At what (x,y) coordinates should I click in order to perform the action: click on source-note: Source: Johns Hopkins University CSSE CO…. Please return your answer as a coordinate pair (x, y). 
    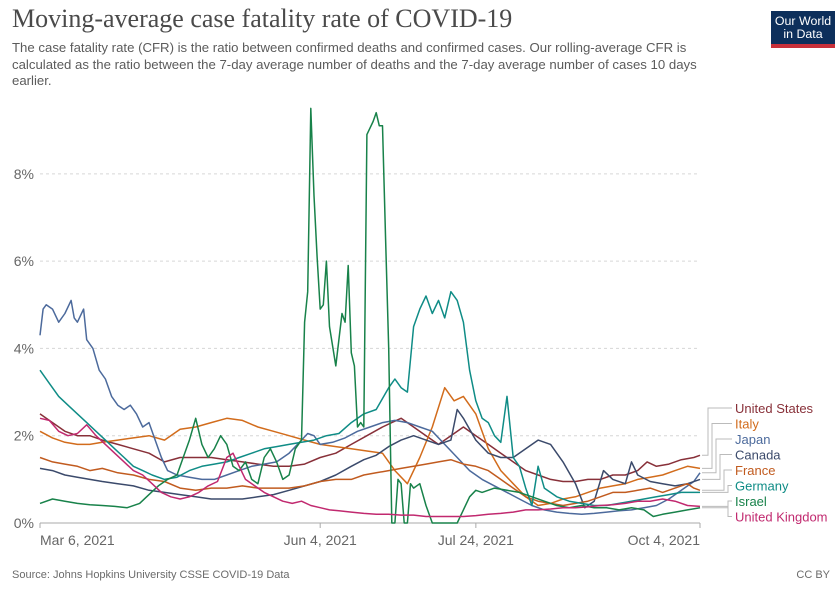
    Looking at the image, I should click on (151, 575).